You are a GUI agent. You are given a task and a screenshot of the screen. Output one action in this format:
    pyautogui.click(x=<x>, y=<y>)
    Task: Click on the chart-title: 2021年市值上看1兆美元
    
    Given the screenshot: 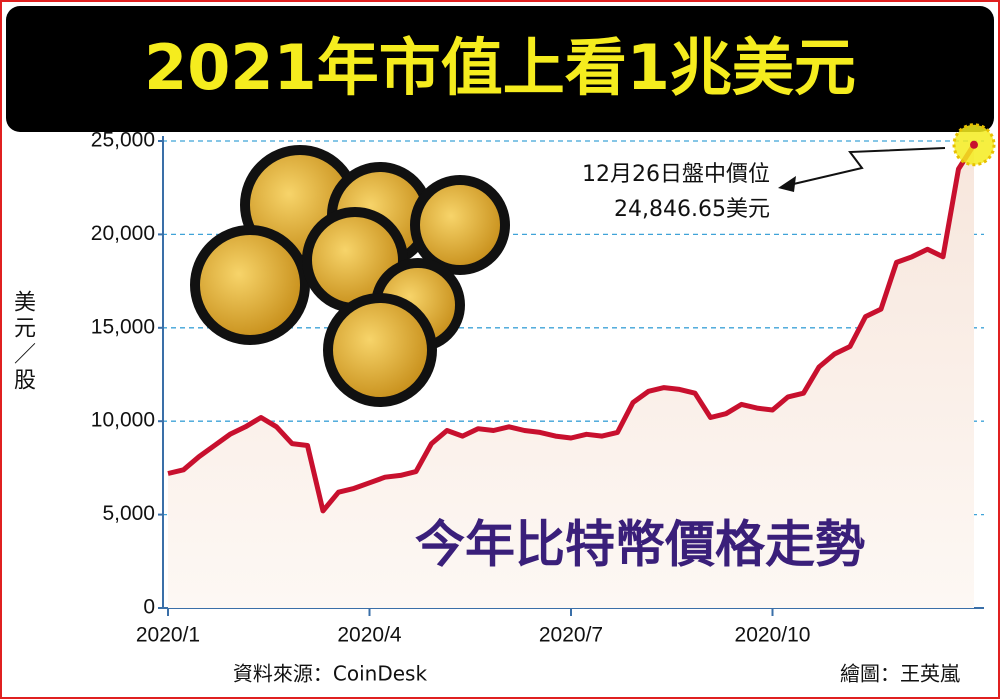 What is the action you would take?
    pyautogui.click(x=500, y=67)
    